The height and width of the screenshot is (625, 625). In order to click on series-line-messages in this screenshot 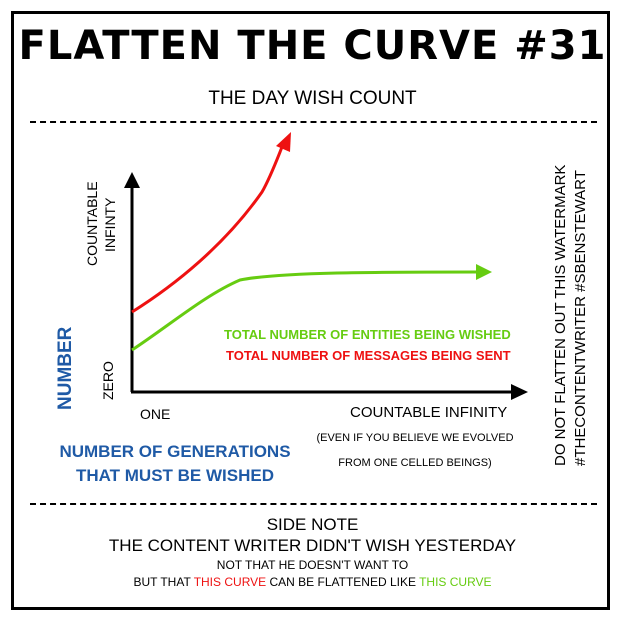, I will do `click(207, 230)`.